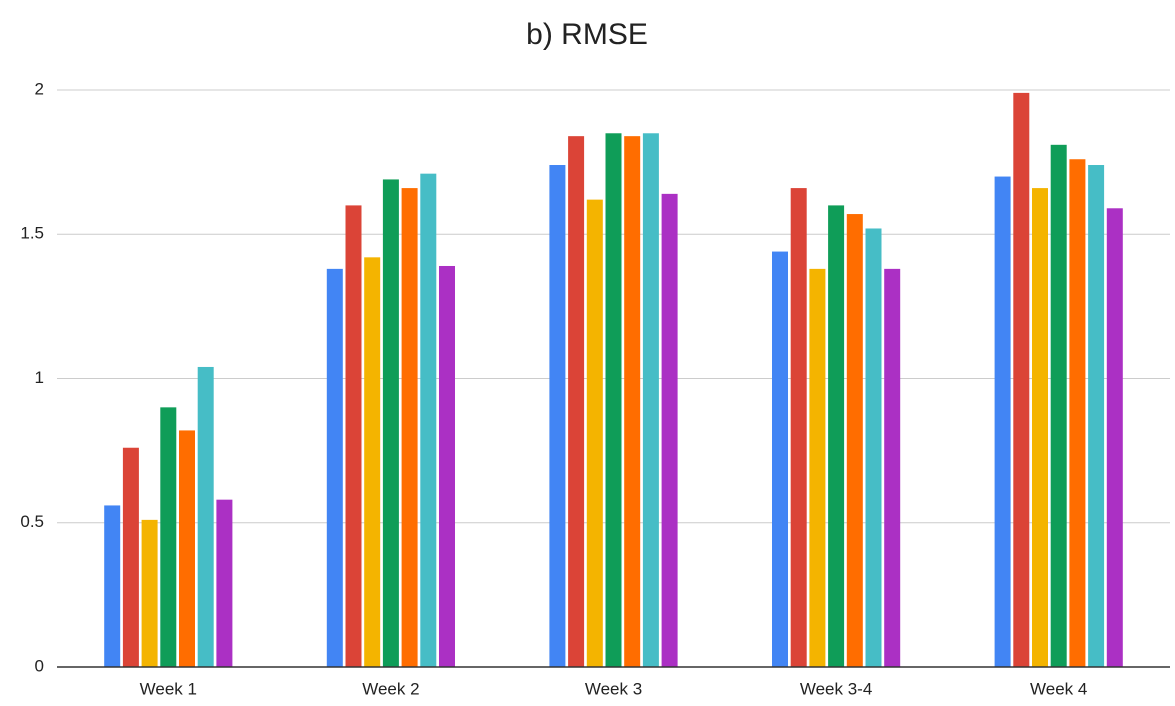 This screenshot has width=1175, height=706. What do you see at coordinates (836, 688) in the screenshot?
I see `x-tick-label: Week 3-4` at bounding box center [836, 688].